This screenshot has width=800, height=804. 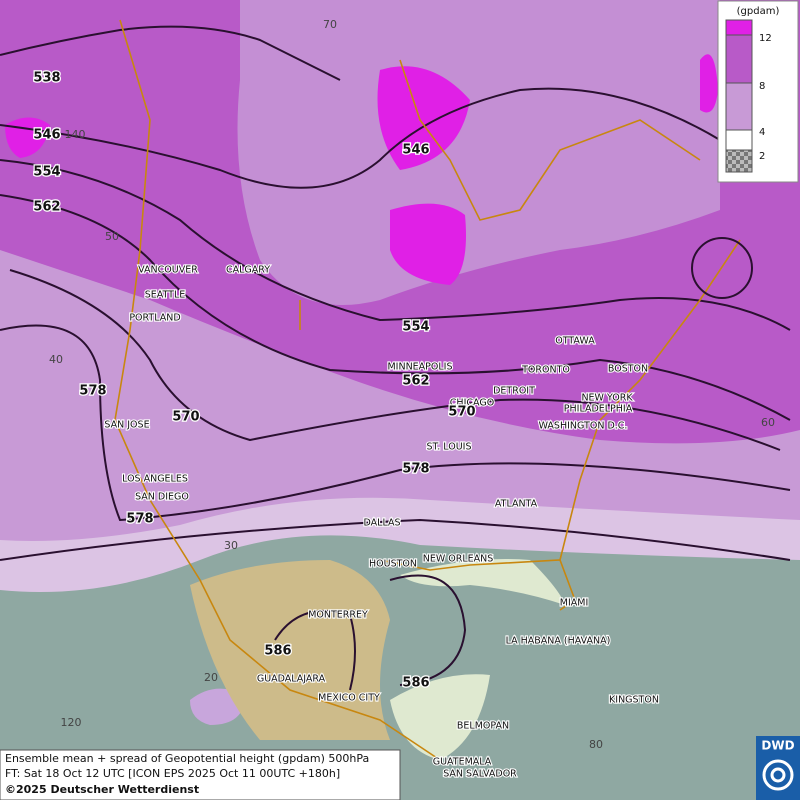 I want to click on logo: DWD, so click(x=778, y=768).